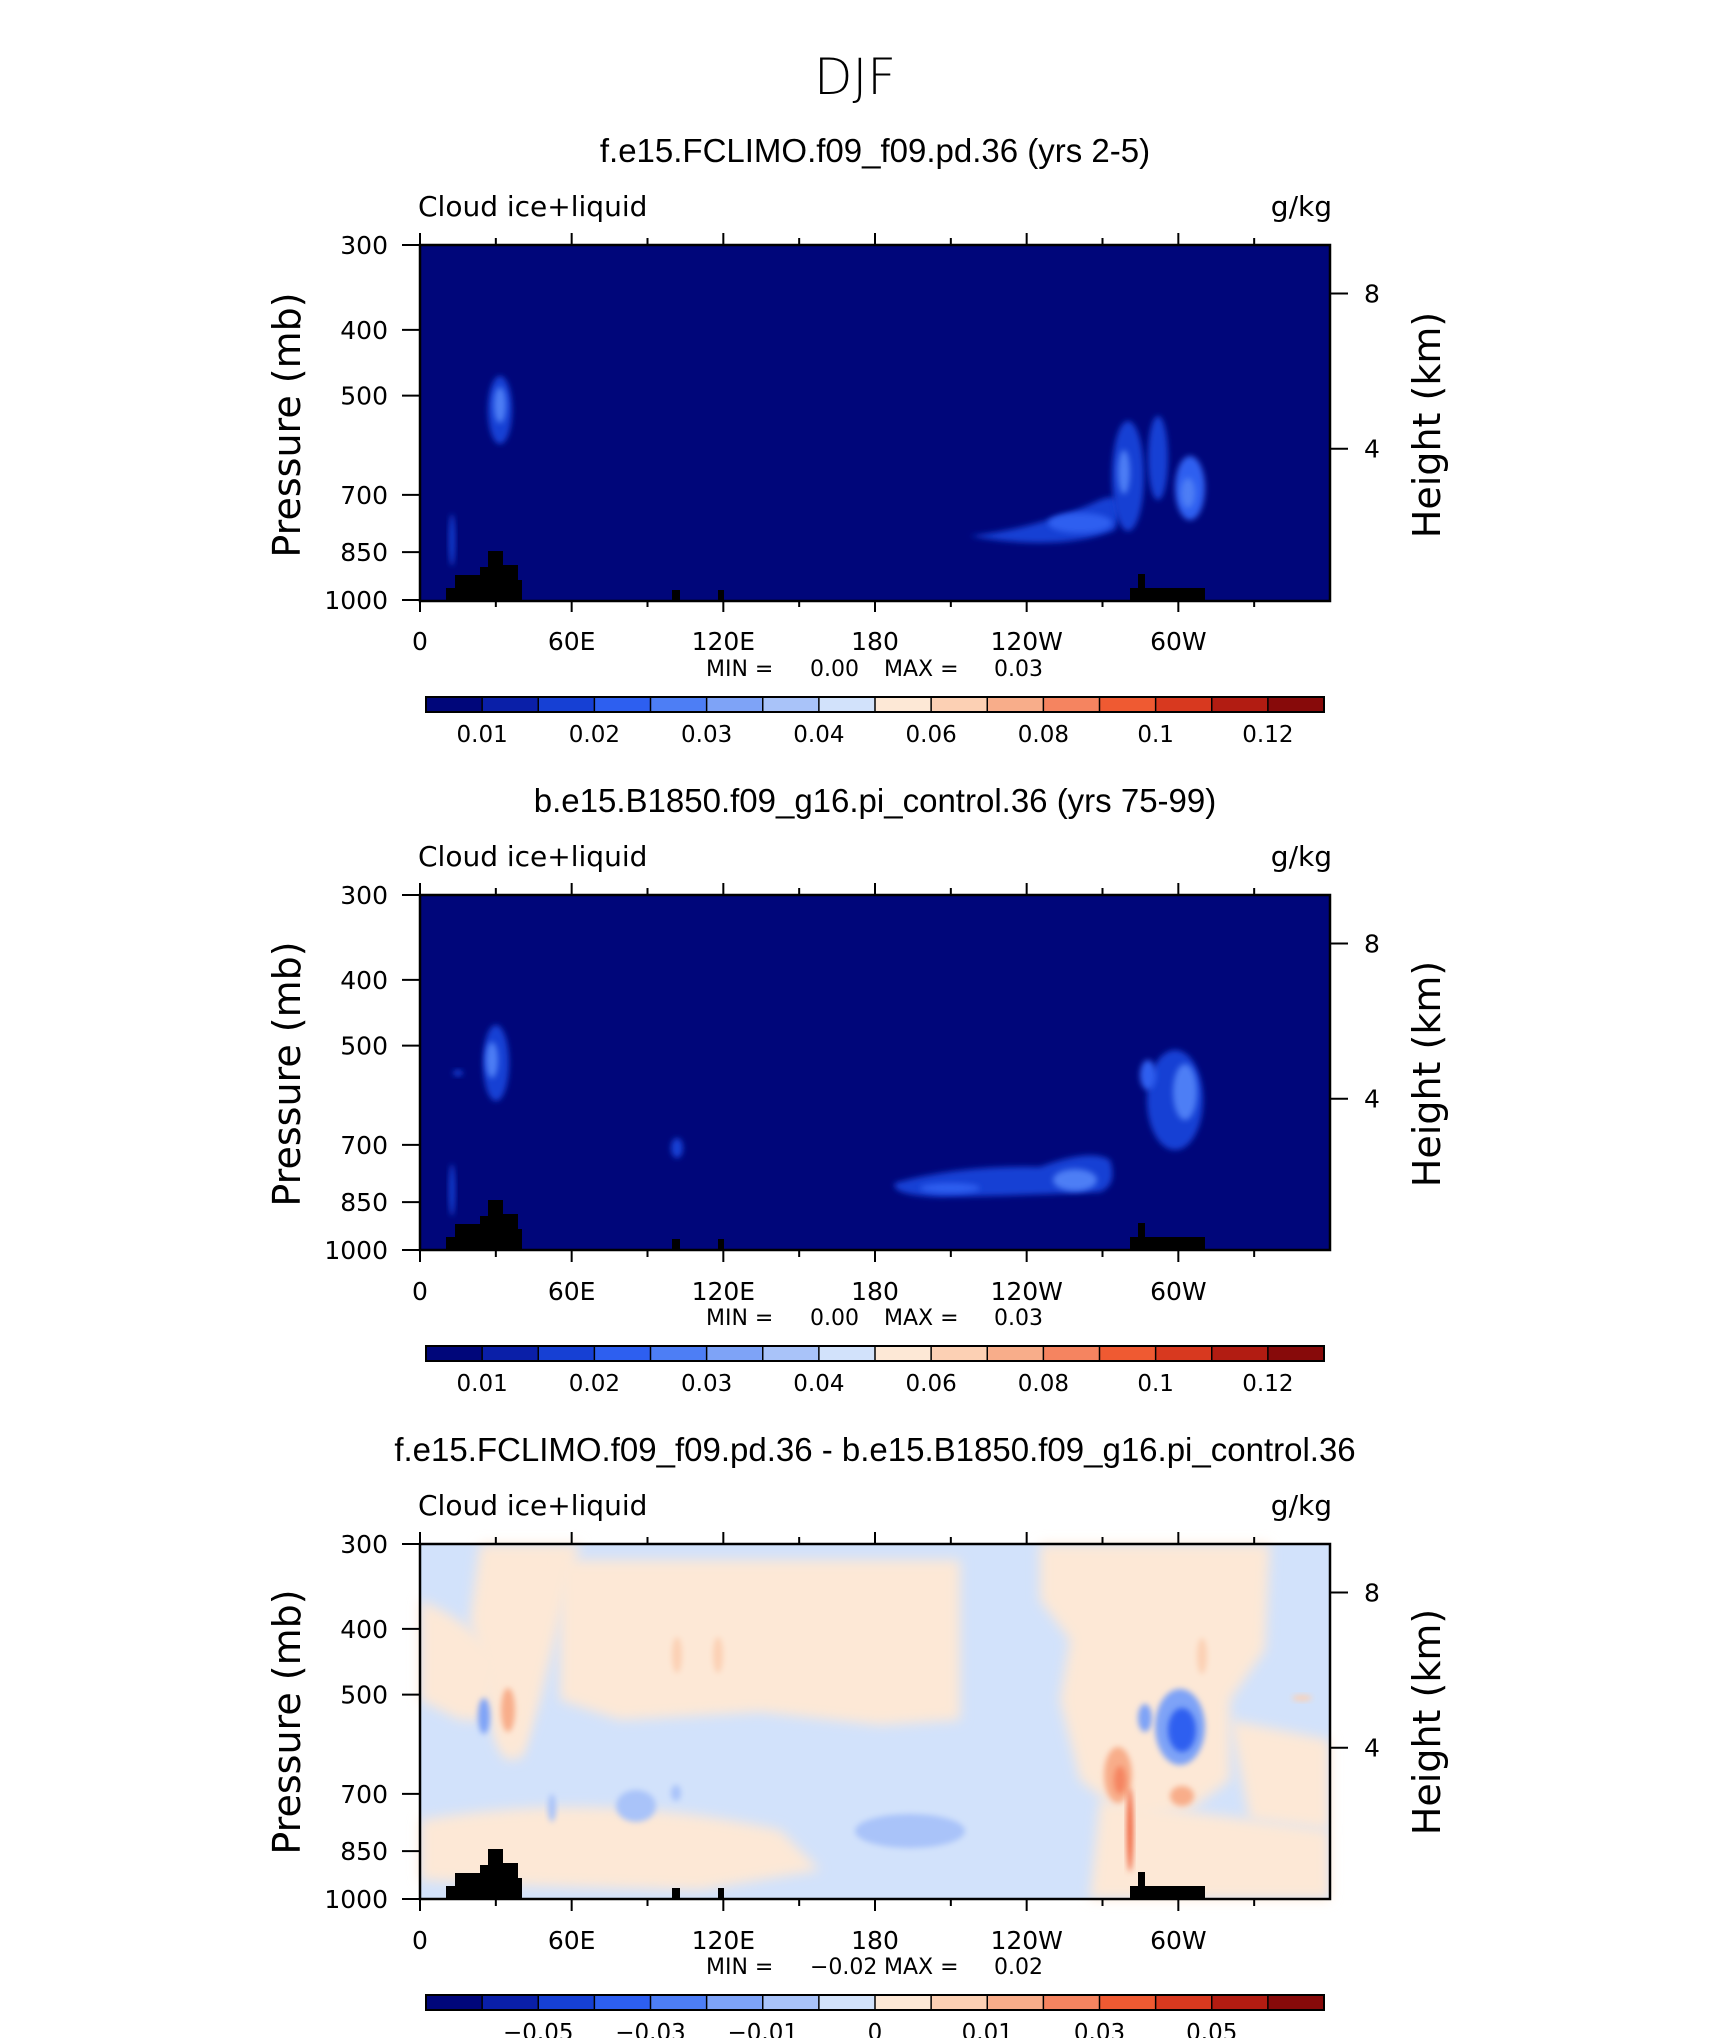  Describe the element at coordinates (1018, 669) in the screenshot. I see `max-value: 0.03` at that location.